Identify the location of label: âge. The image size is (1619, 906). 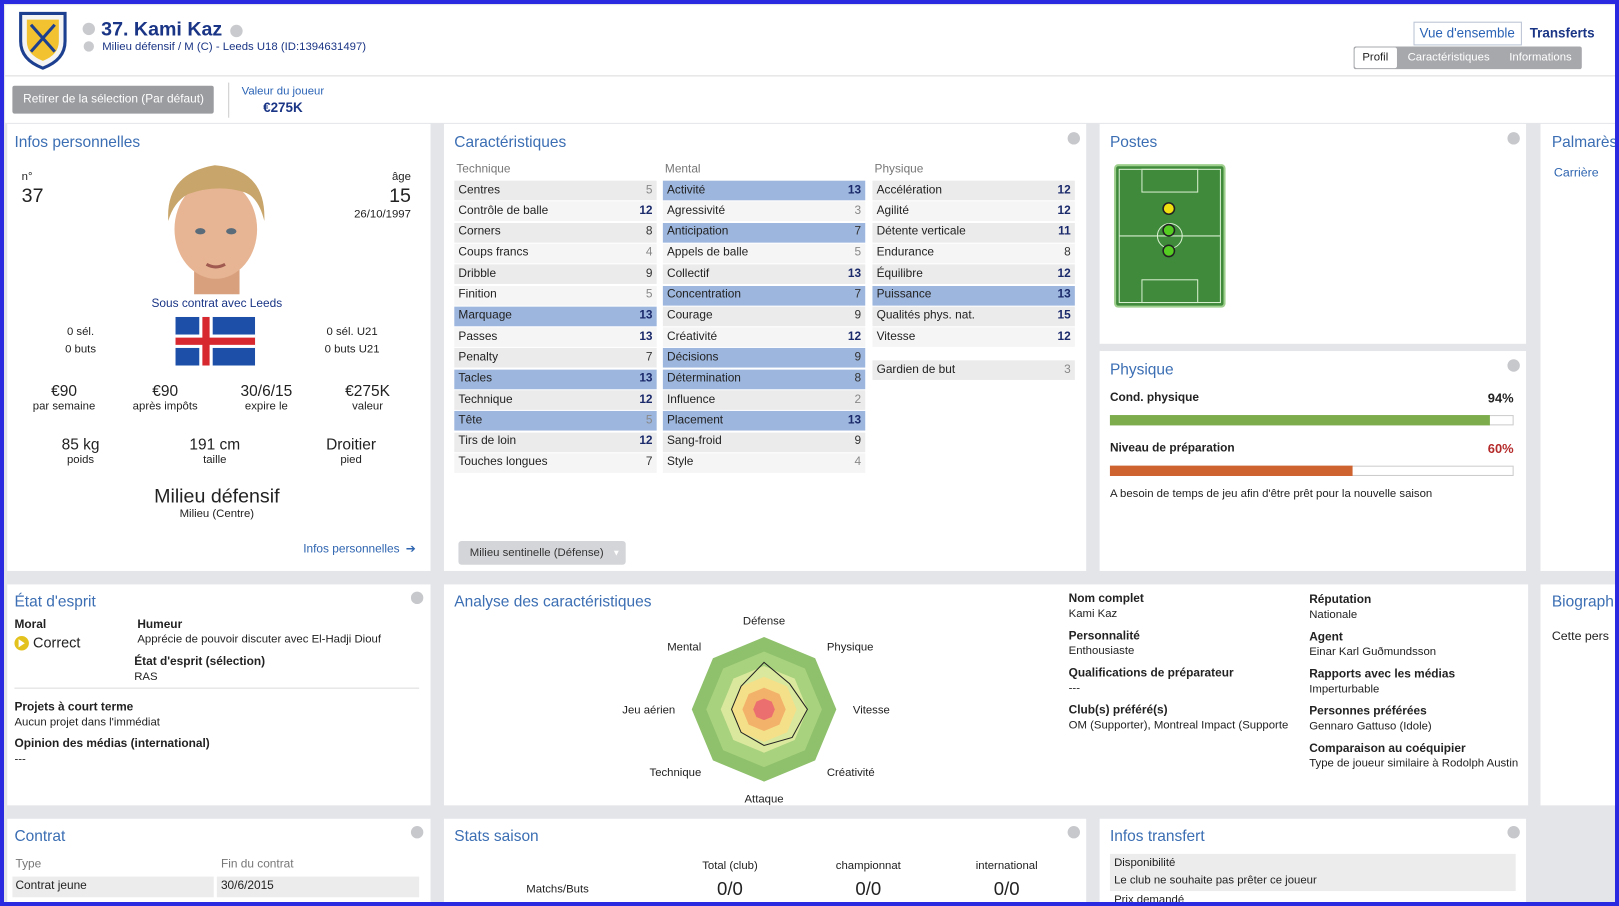
(401, 177).